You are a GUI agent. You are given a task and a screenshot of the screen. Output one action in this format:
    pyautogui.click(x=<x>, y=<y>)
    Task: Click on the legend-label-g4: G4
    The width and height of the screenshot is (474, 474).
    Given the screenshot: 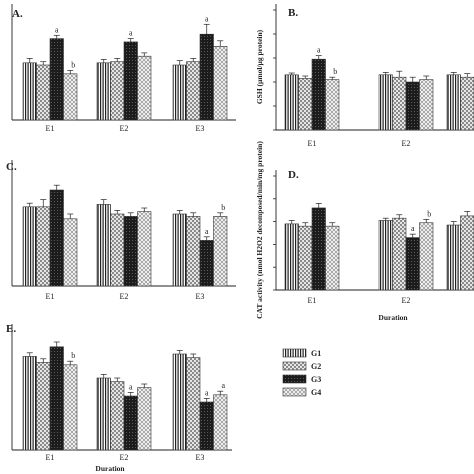 What is the action you would take?
    pyautogui.click(x=316, y=392)
    